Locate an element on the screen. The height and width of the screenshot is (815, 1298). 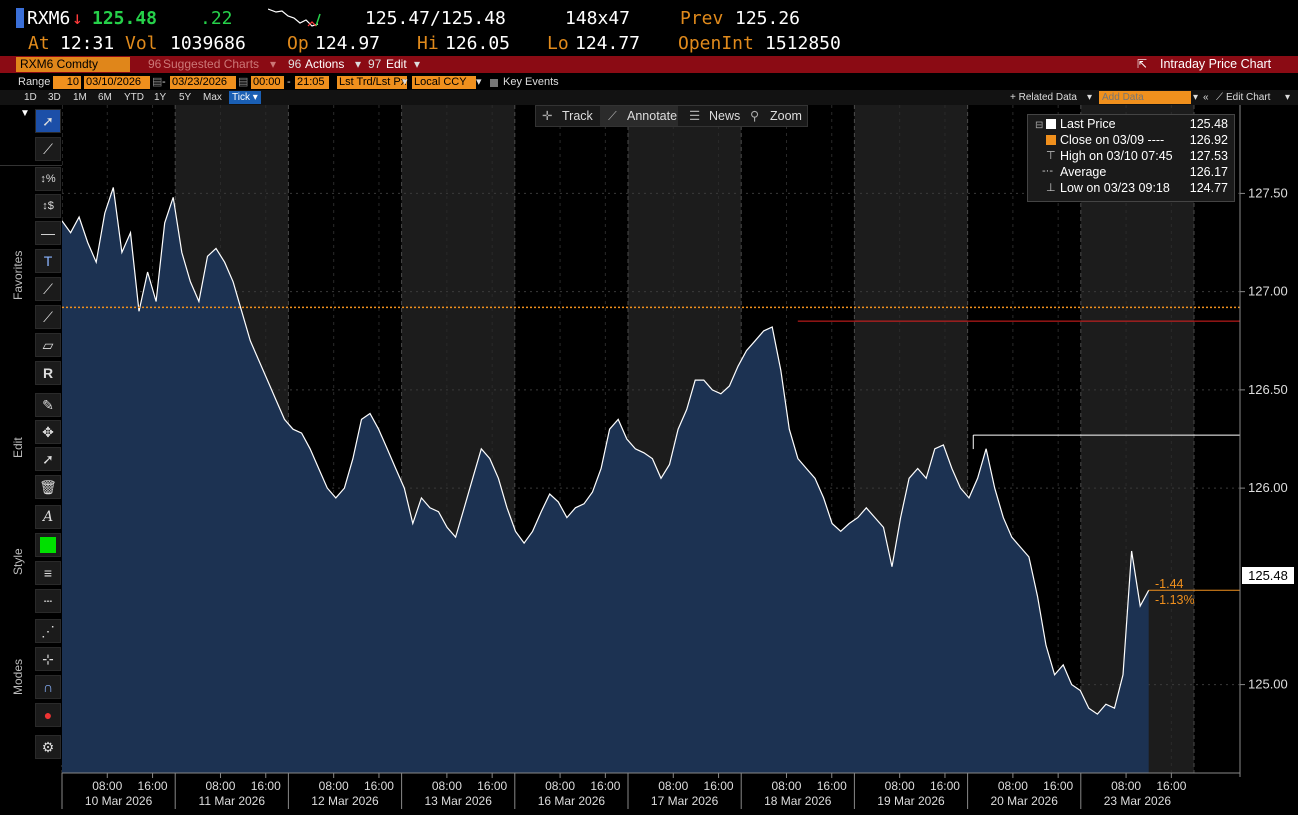
end-date-calendar-icon: ▤ is located at coordinates (243, 82).